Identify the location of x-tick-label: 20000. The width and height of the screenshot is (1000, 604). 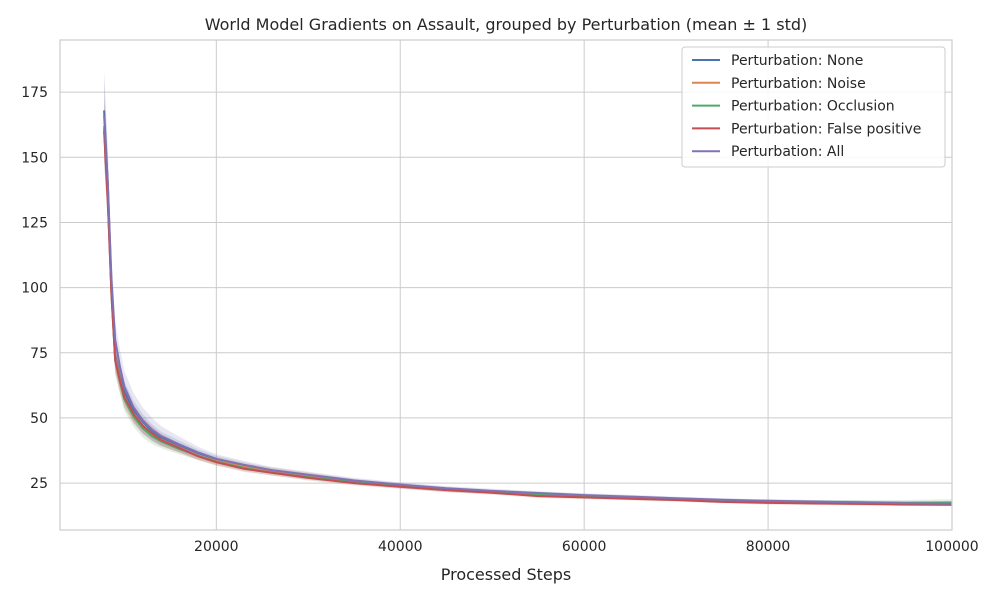
(216, 547).